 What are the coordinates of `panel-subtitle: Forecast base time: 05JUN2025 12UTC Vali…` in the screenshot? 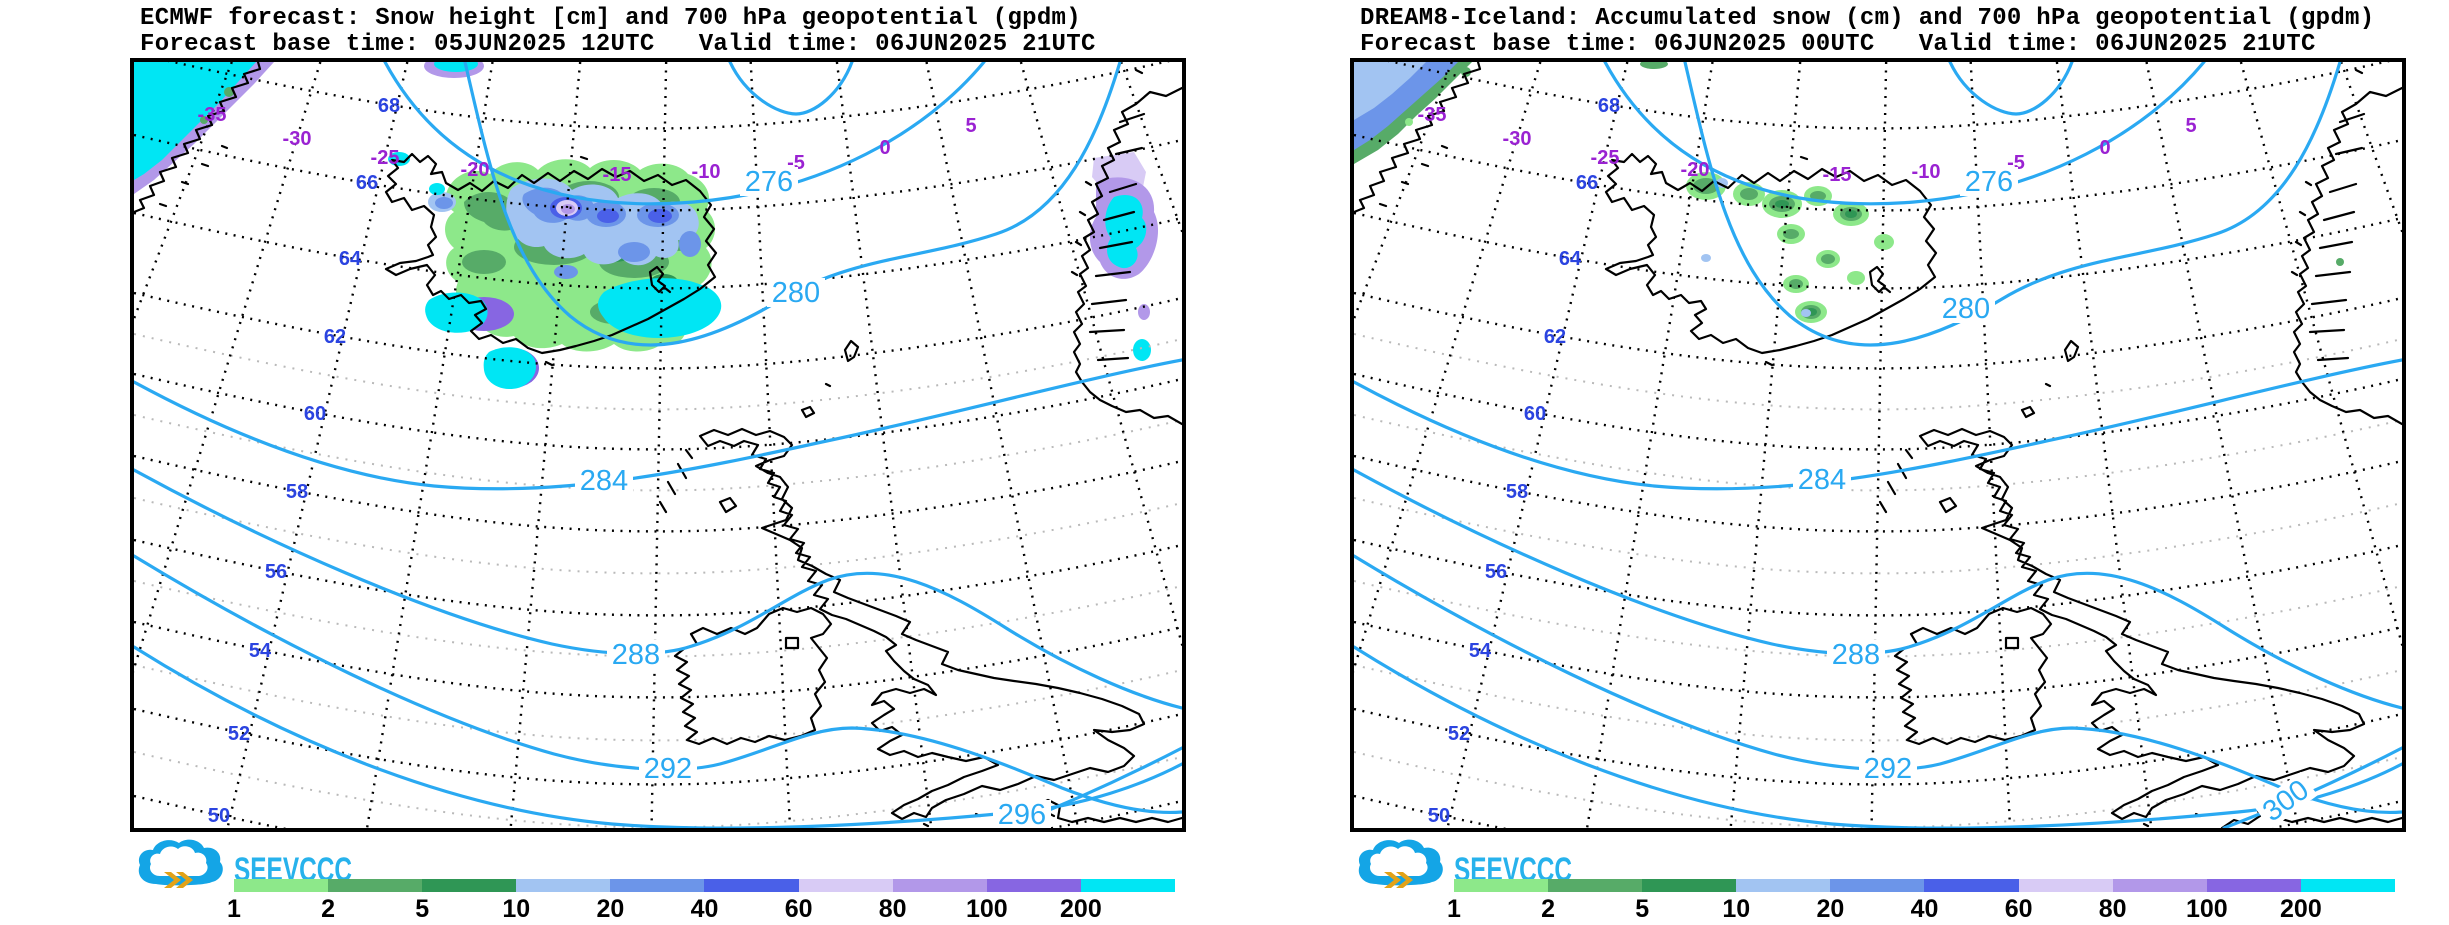 It's located at (618, 44).